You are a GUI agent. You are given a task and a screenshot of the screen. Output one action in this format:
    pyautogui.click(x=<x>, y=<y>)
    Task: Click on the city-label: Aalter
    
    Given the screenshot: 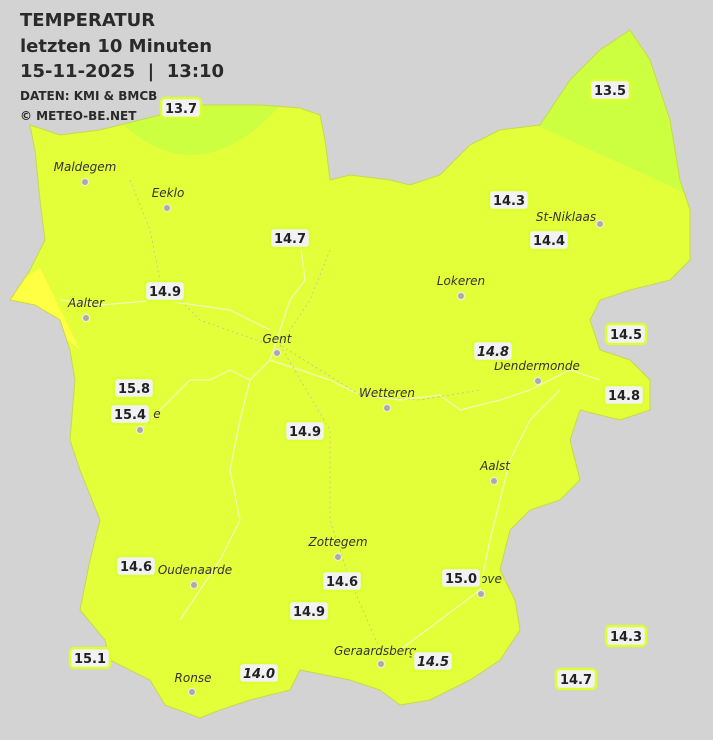 What is the action you would take?
    pyautogui.click(x=86, y=303)
    